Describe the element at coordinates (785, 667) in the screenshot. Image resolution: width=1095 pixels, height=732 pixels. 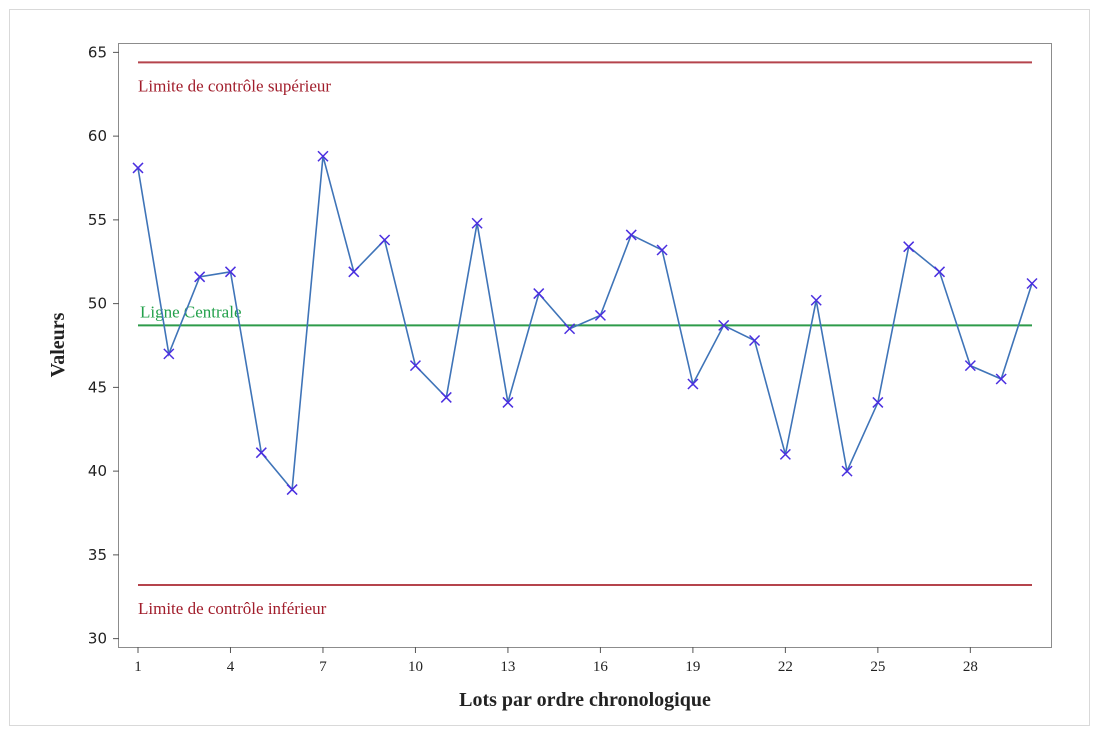
I see `x-tick-label: 22` at that location.